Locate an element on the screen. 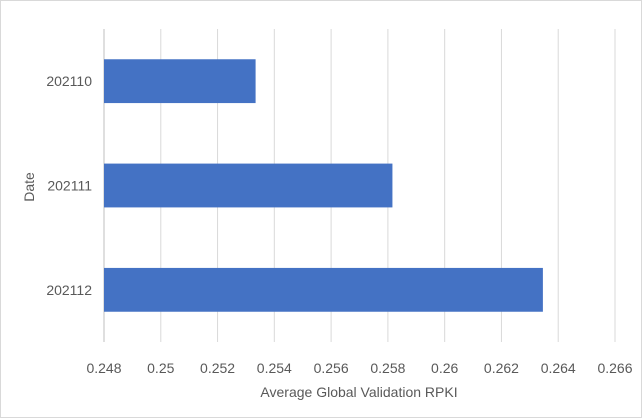 This screenshot has height=419, width=642. x-tick-label: 0.248 is located at coordinates (103, 368).